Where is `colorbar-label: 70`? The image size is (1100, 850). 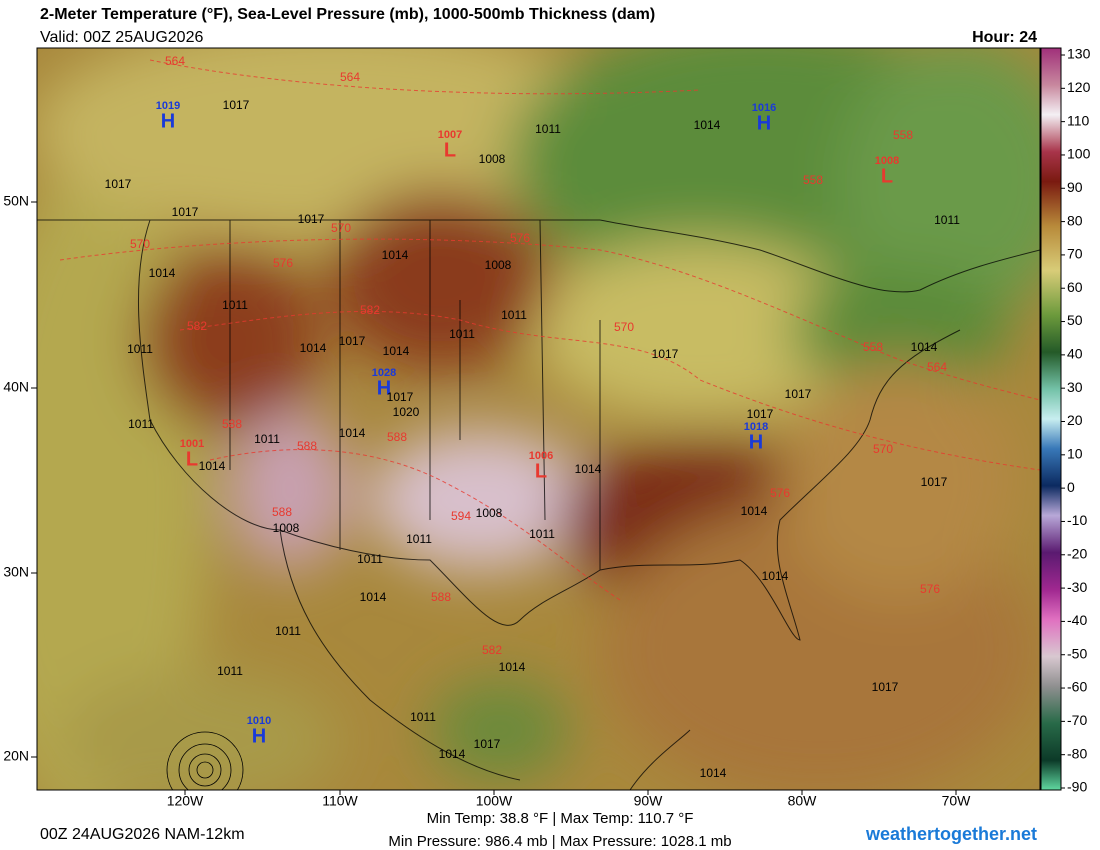
colorbar-label: 70 is located at coordinates (1075, 254).